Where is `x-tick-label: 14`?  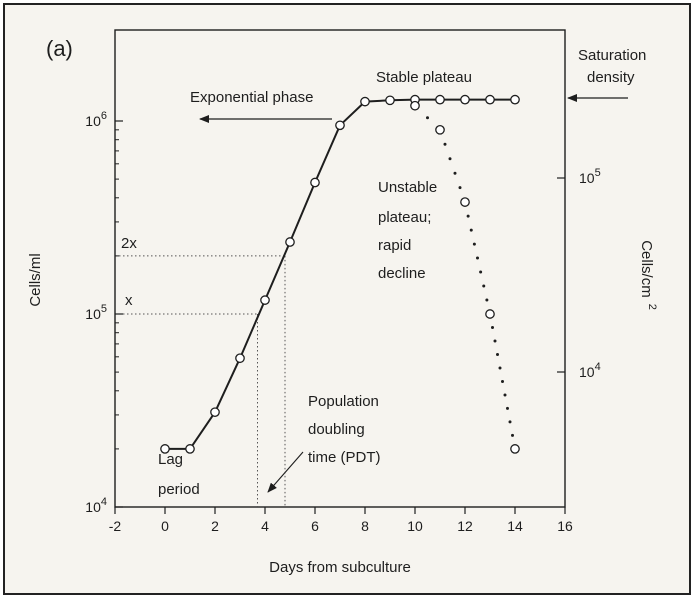
x-tick-label: 14 is located at coordinates (515, 526).